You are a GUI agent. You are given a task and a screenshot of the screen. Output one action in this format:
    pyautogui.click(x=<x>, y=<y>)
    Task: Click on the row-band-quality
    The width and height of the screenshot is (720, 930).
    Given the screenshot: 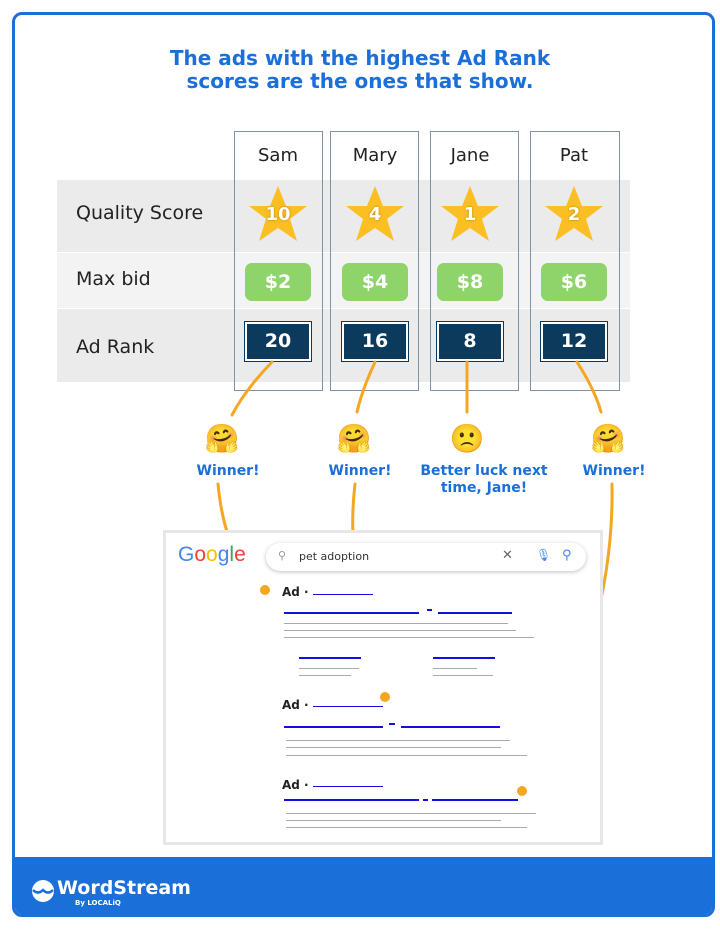 What is the action you would take?
    pyautogui.click(x=343, y=216)
    